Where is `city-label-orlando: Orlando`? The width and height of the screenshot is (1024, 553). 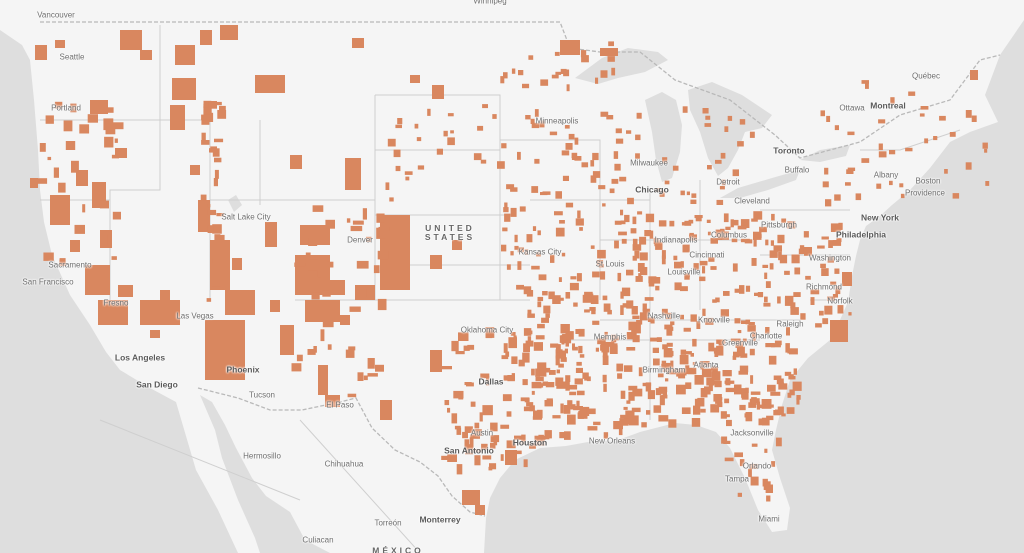 city-label-orlando: Orlando is located at coordinates (757, 466).